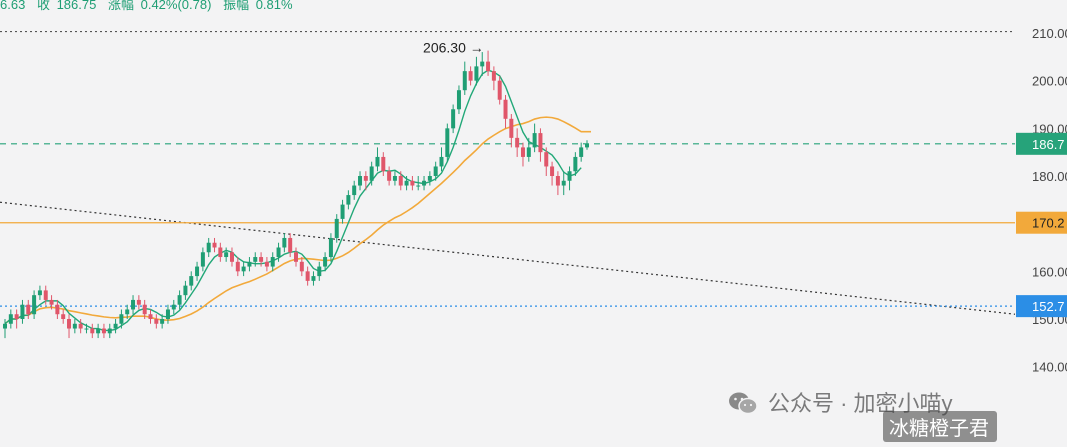 The width and height of the screenshot is (1067, 447). Describe the element at coordinates (453, 48) in the screenshot. I see `annotations: 206.30 →` at that location.